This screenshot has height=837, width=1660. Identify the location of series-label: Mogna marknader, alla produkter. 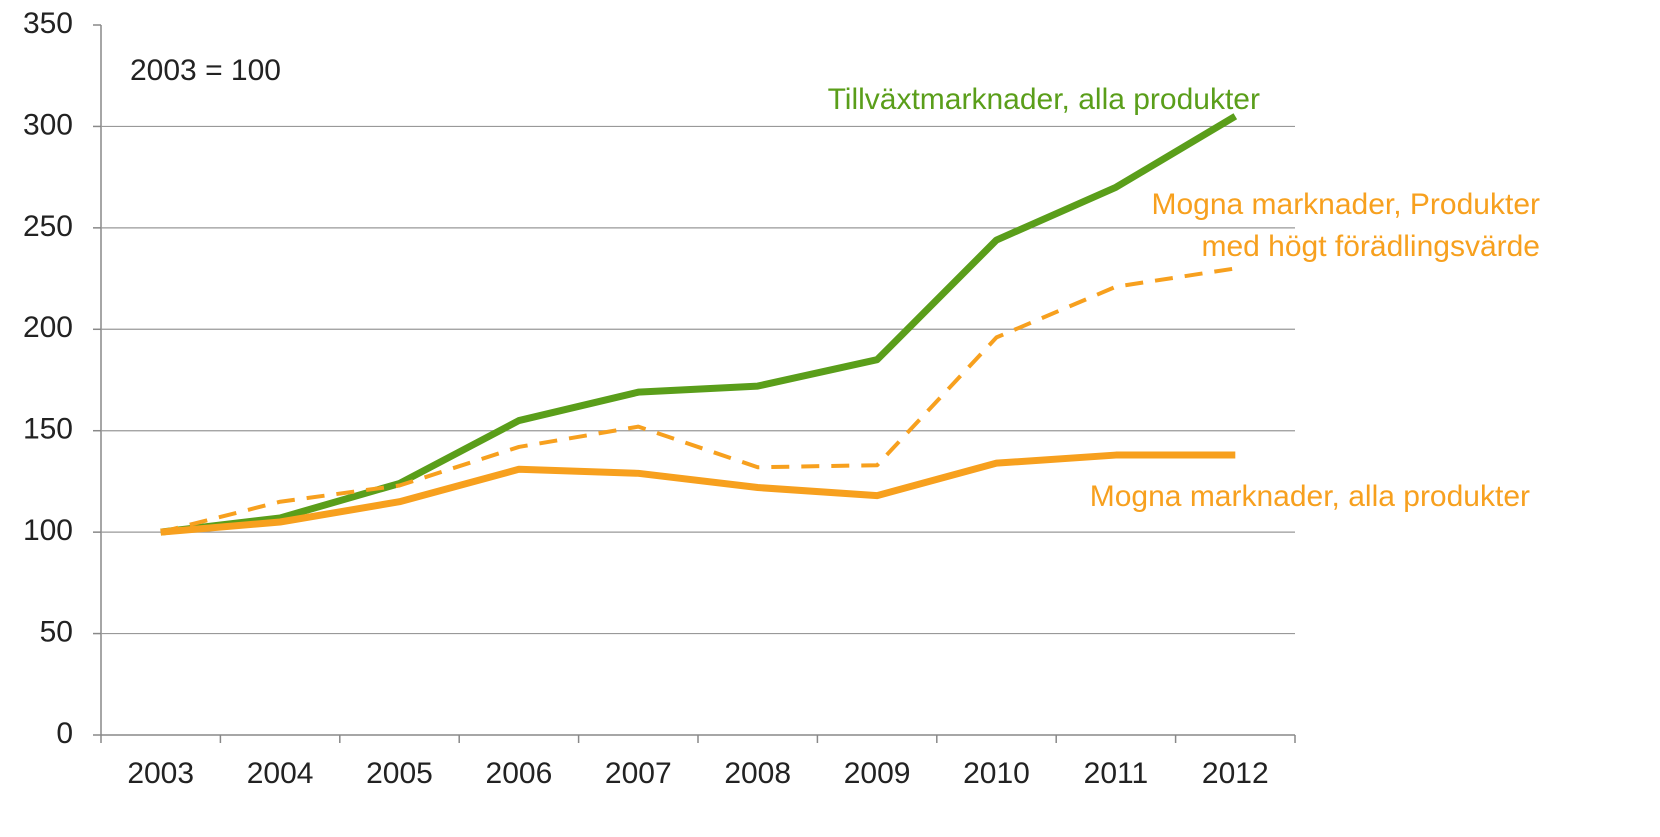
(1309, 496).